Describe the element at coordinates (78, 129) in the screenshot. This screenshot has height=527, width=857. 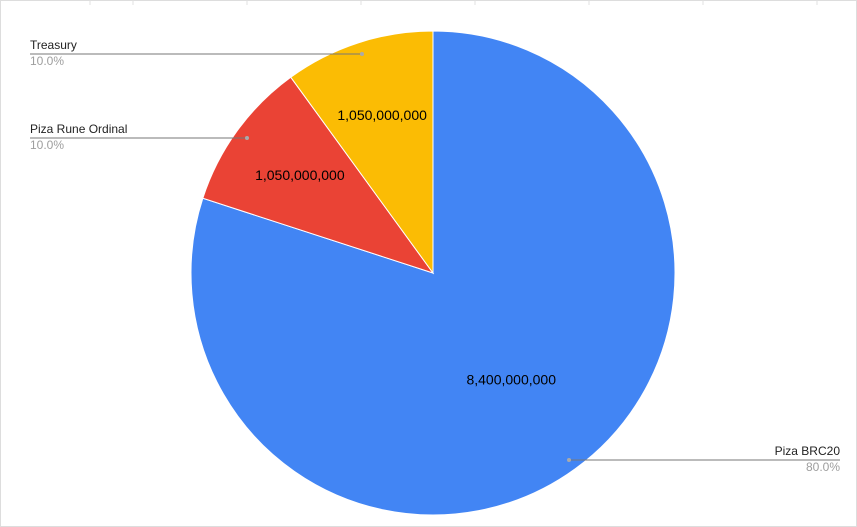
I see `callout-name: Piza Rune Ordinal` at that location.